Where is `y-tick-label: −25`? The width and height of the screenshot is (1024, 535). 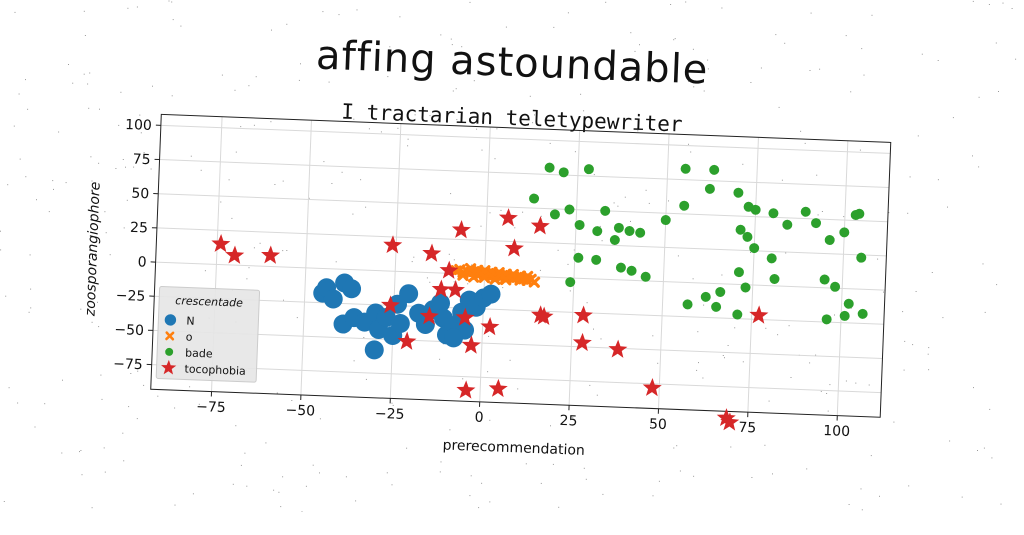
y-tick-label: −25 is located at coordinates (130, 296).